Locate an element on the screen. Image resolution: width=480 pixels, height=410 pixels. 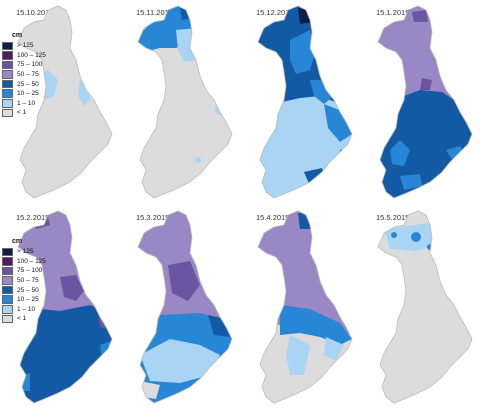
panel-date-label: 15.4.2015 is located at coordinates (273, 217).